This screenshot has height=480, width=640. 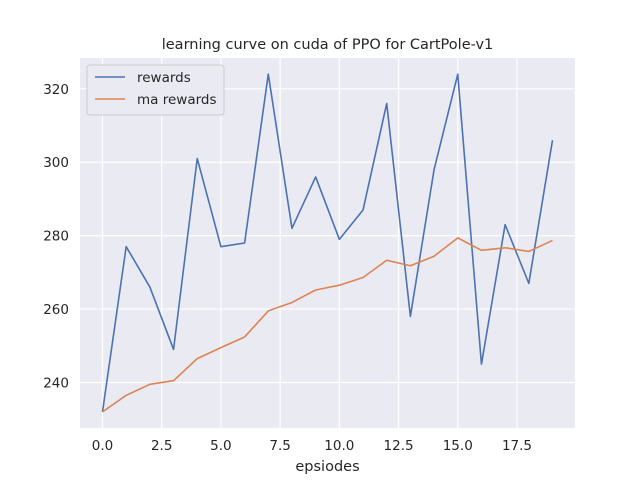 I want to click on x-tick-label: 7.5, so click(x=279, y=446).